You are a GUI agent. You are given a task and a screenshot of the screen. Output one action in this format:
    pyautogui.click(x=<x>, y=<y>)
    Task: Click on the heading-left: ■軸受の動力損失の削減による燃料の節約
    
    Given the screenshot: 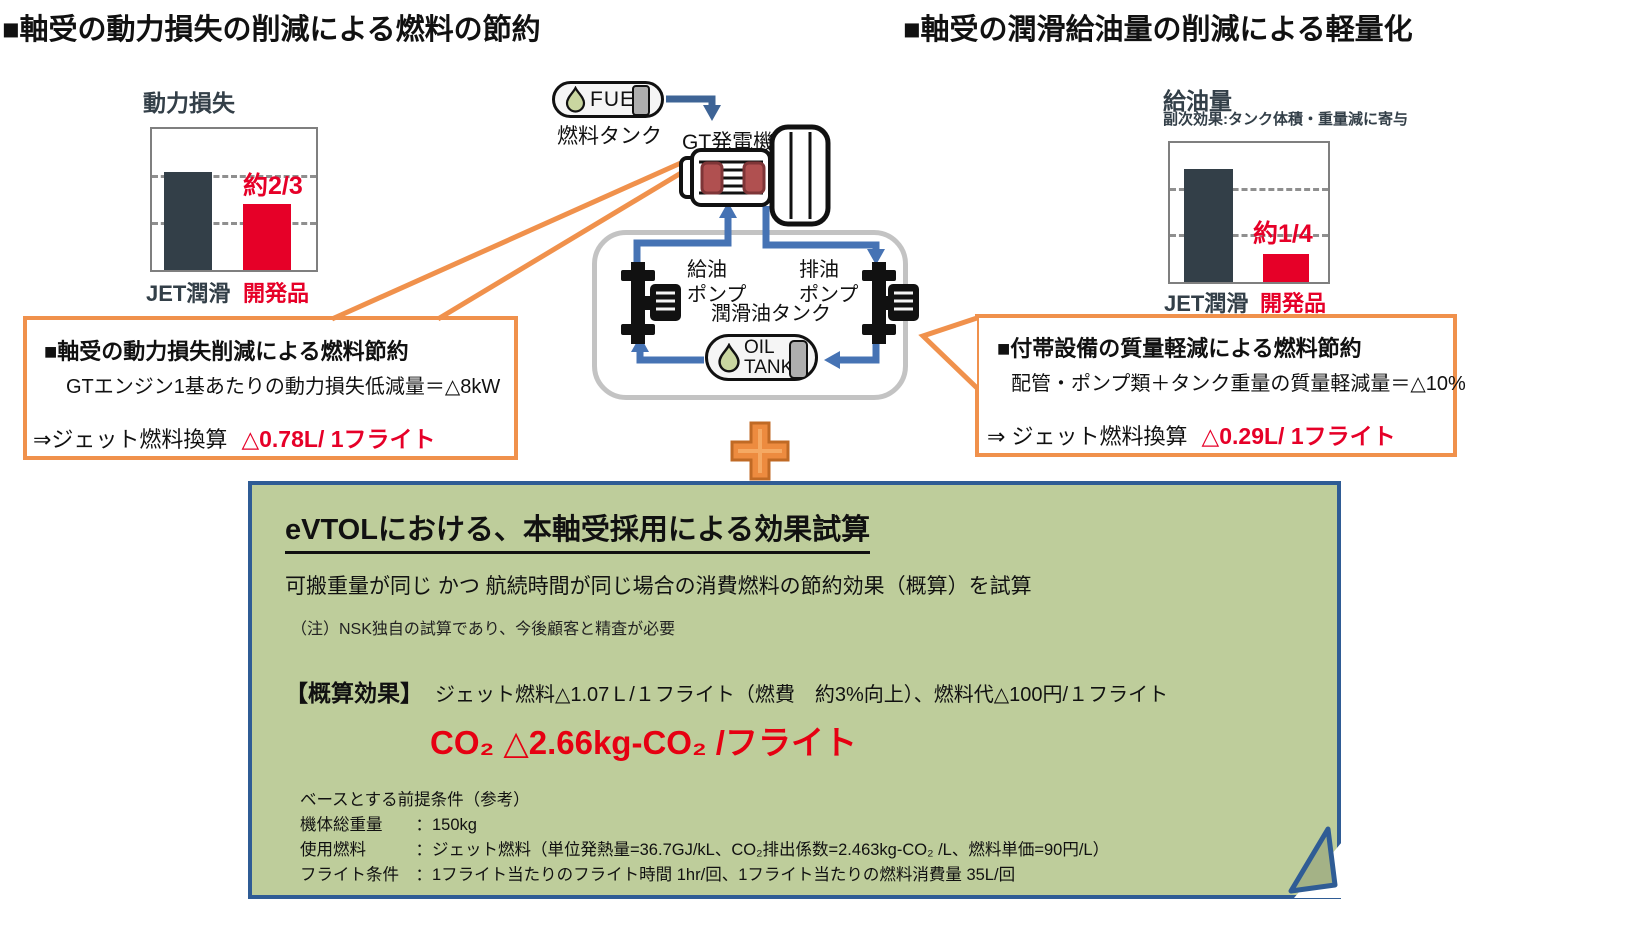 What is the action you would take?
    pyautogui.click(x=271, y=30)
    